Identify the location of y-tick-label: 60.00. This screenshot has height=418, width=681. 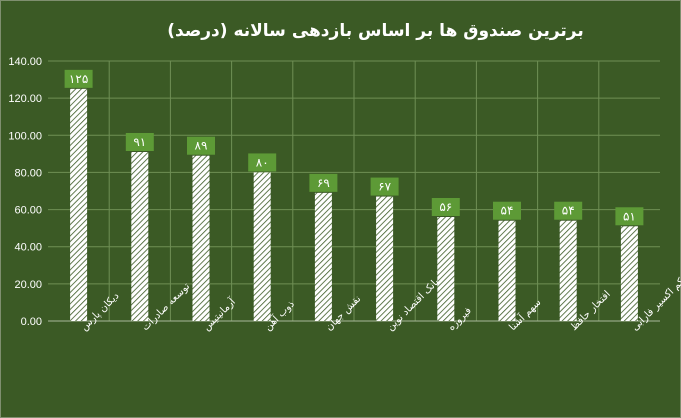
(28, 211).